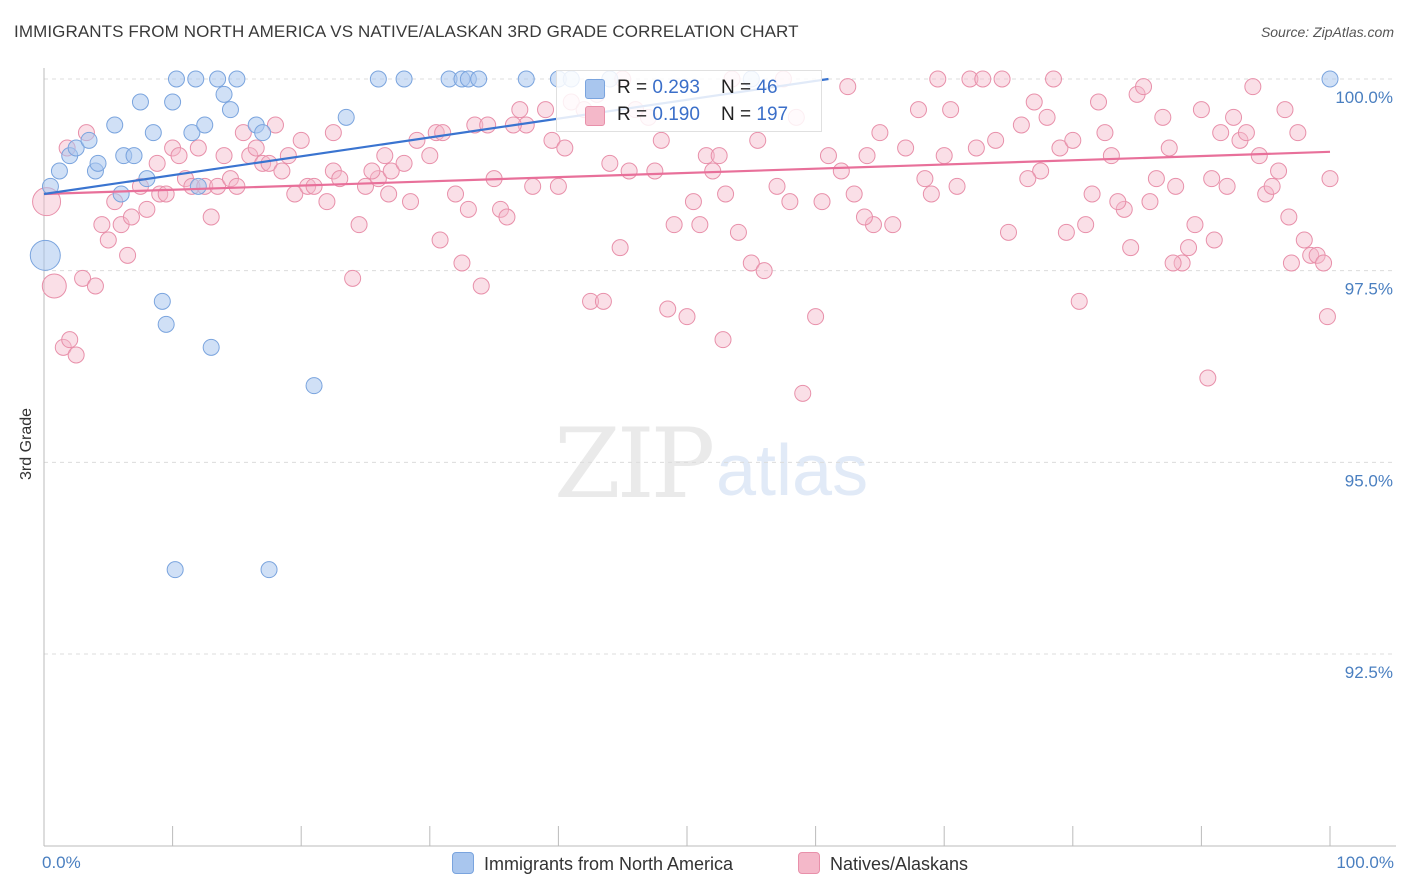 The width and height of the screenshot is (1406, 892). Describe the element at coordinates (595, 116) in the screenshot. I see `legend-swatch-pink` at that location.